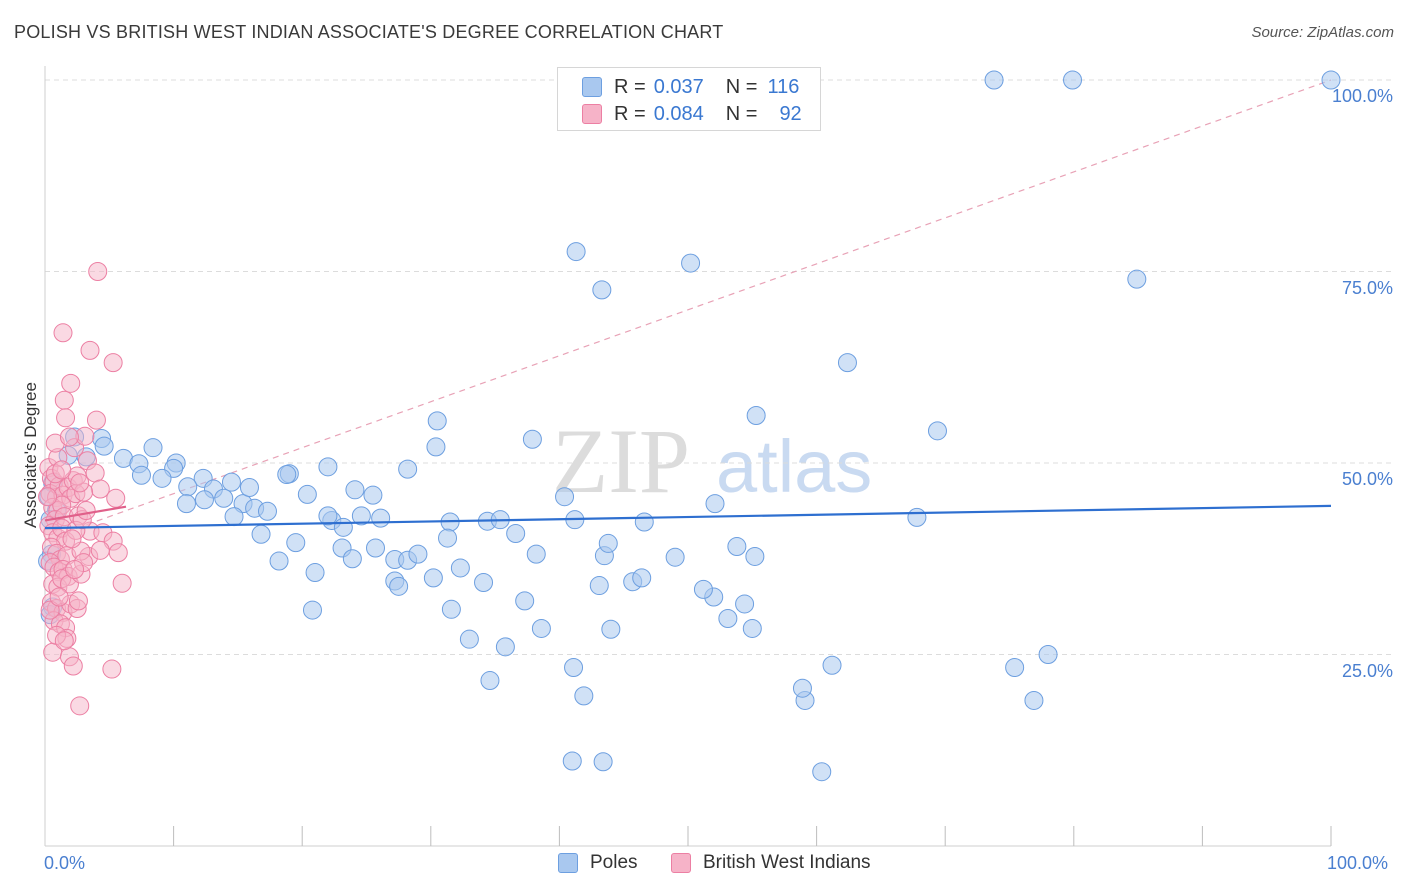 The image size is (1406, 892). Describe the element at coordinates (1367, 287) in the screenshot. I see `y-tick-label: 75.0%` at that location.